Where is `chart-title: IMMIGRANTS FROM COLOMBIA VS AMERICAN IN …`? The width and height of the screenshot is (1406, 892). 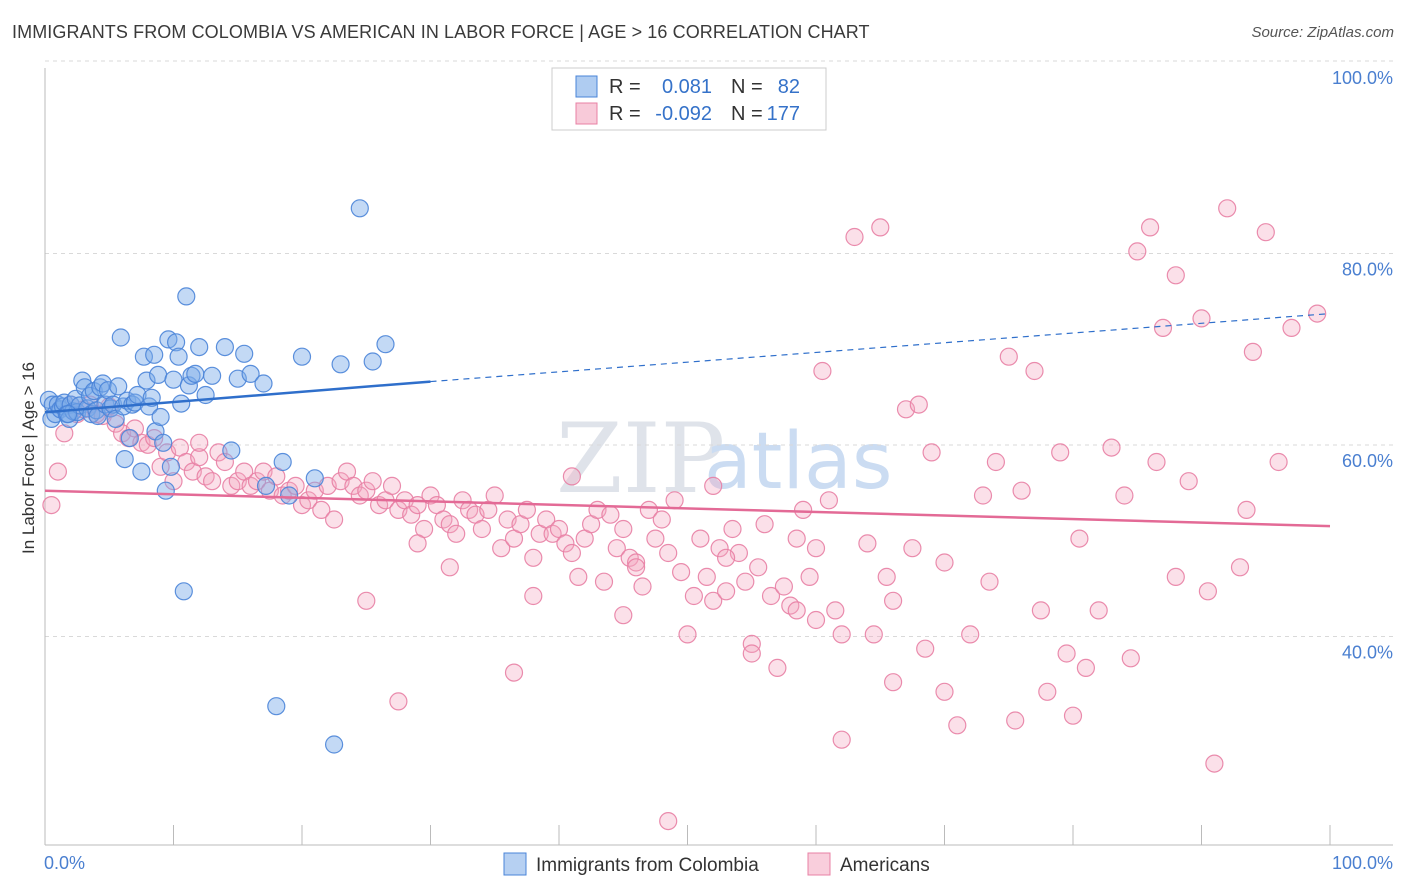
chart-title: IMMIGRANTS FROM COLOMBIA VS AMERICAN IN … is located at coordinates (441, 32).